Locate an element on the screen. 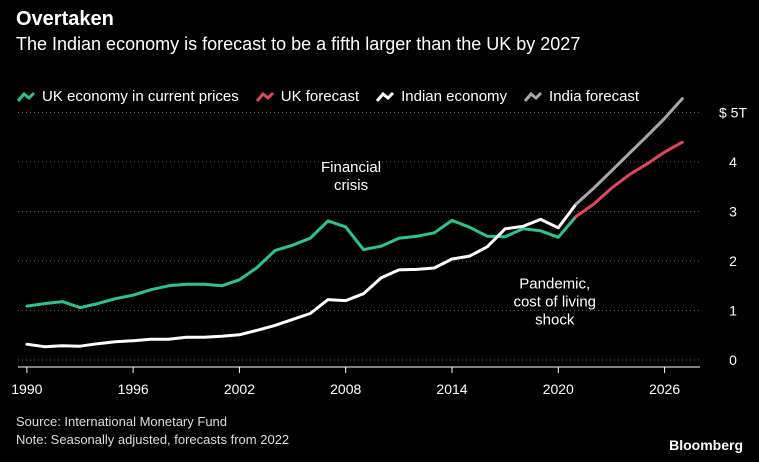 The image size is (759, 462). legend-item-india-forecast: India forecast is located at coordinates (581, 96).